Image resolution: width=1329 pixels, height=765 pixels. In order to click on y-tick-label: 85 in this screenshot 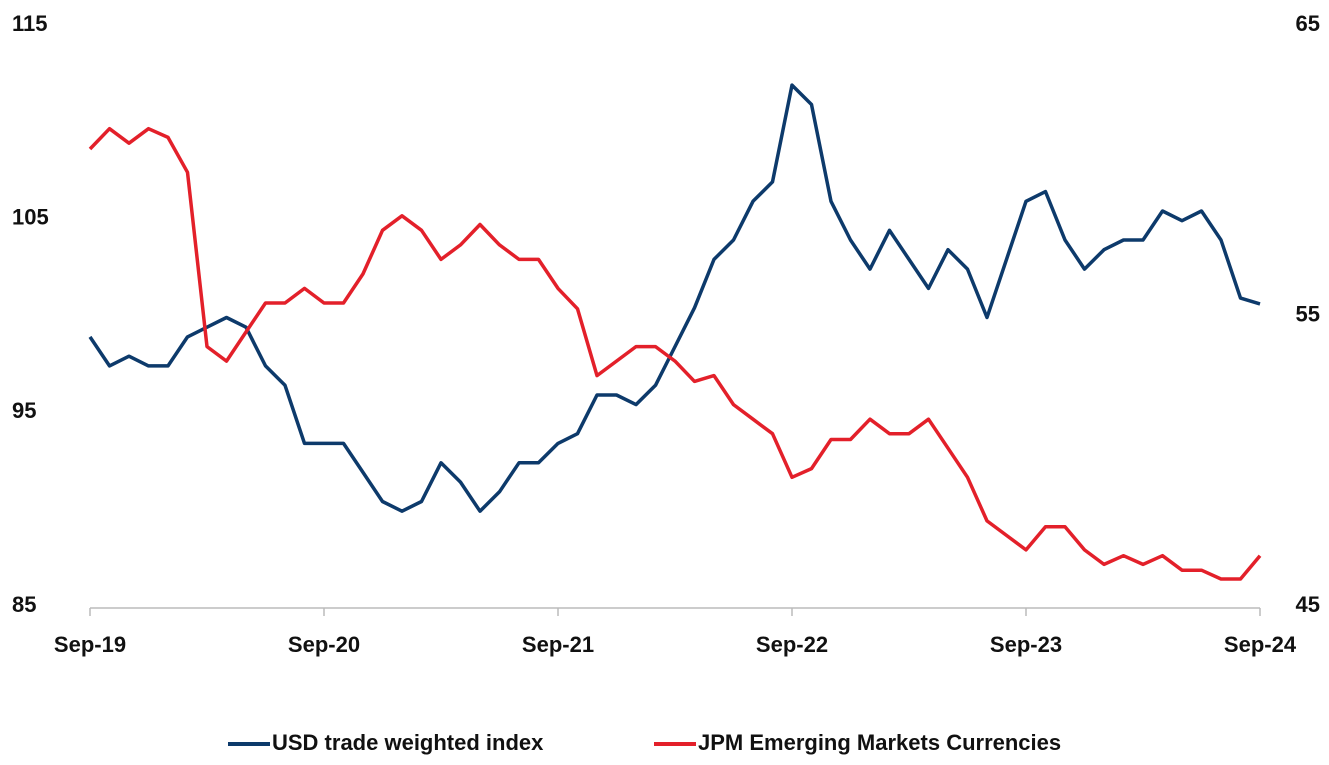, I will do `click(24, 604)`.